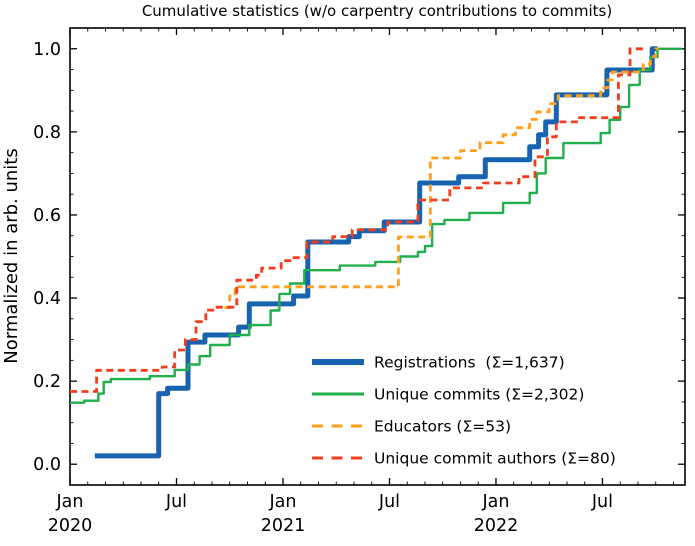 The image size is (695, 546). Describe the element at coordinates (47, 133) in the screenshot. I see `y-tick-label: 0.8` at that location.